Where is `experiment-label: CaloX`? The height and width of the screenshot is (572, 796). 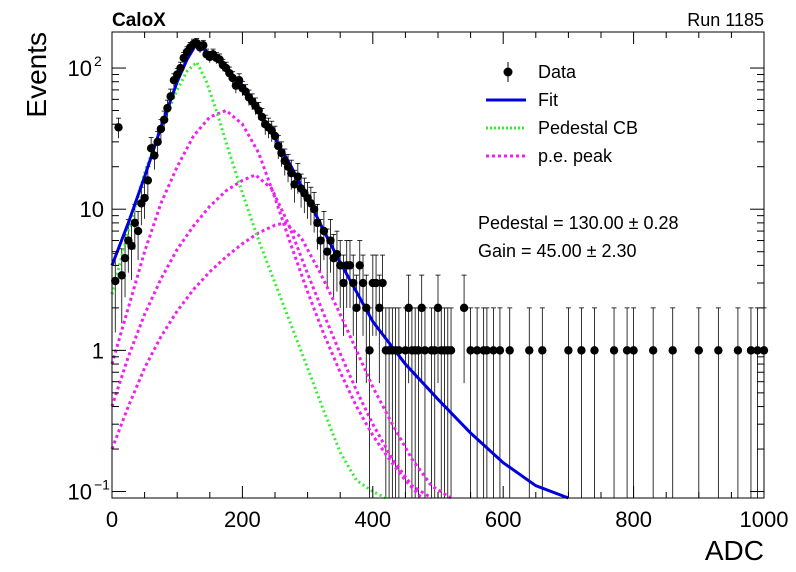
experiment-label: CaloX is located at coordinates (139, 20).